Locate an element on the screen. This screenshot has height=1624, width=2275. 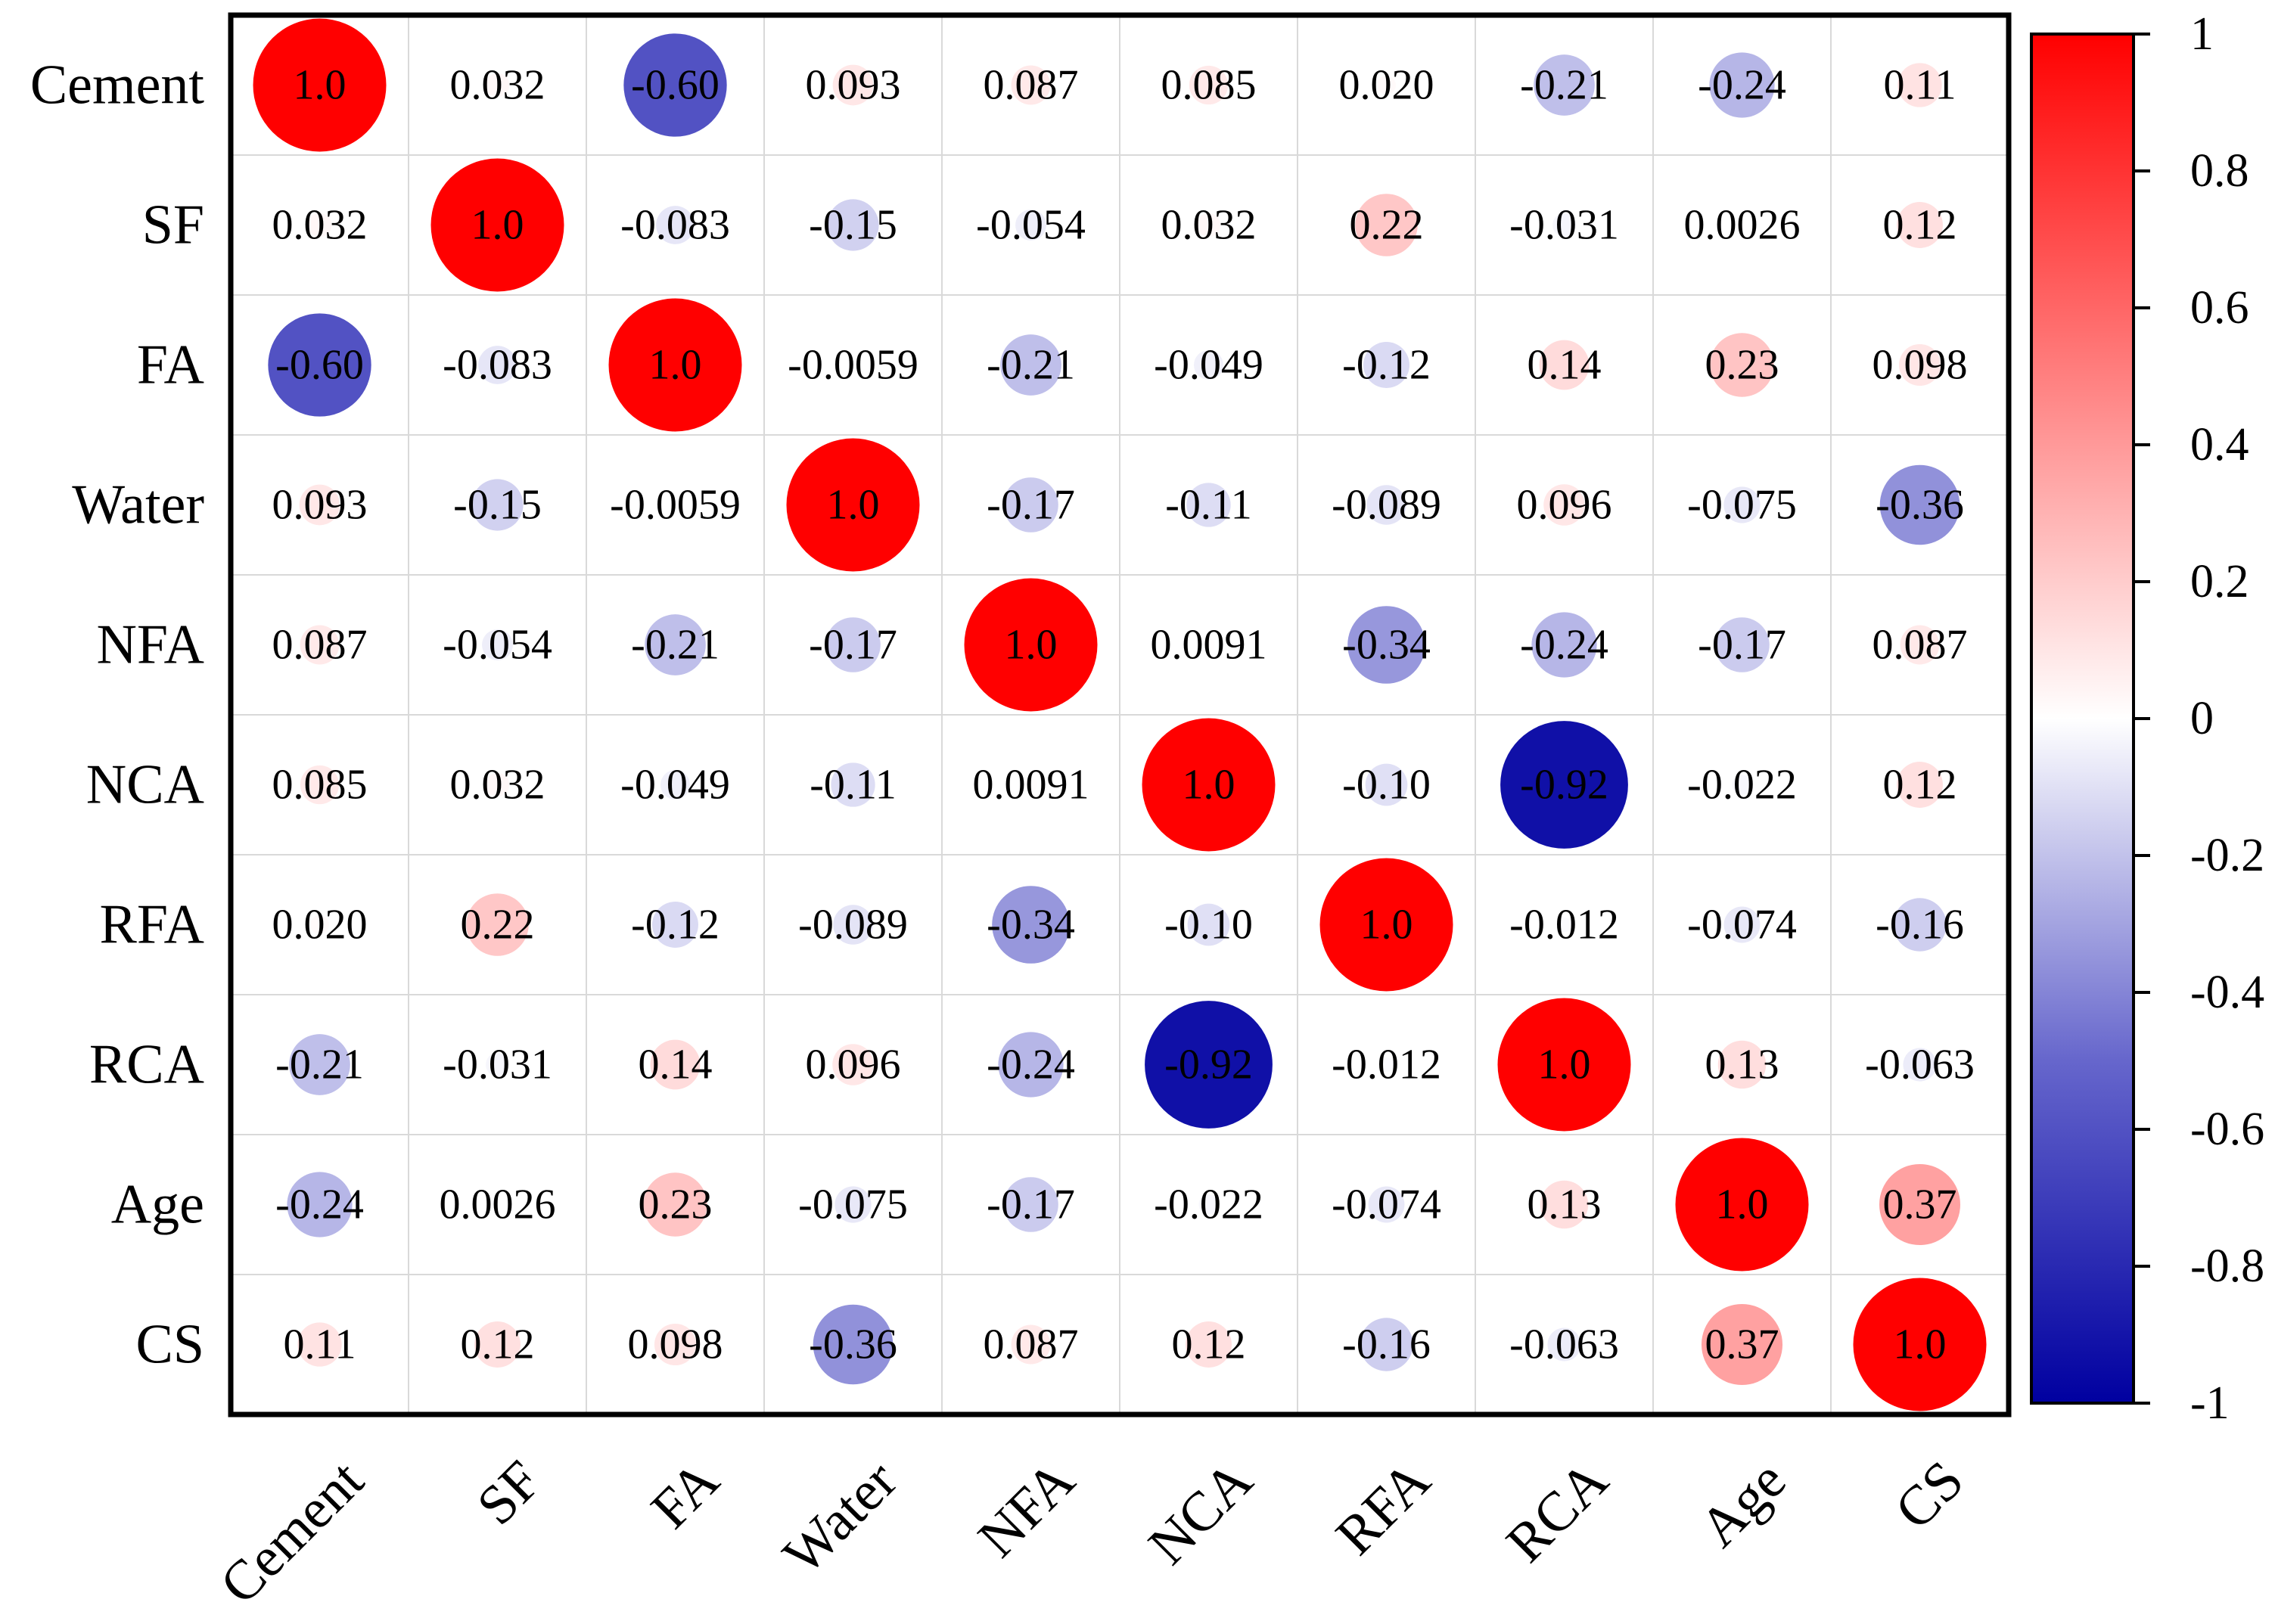
cell-value-cement-cs: 0.11 is located at coordinates (1920, 85).